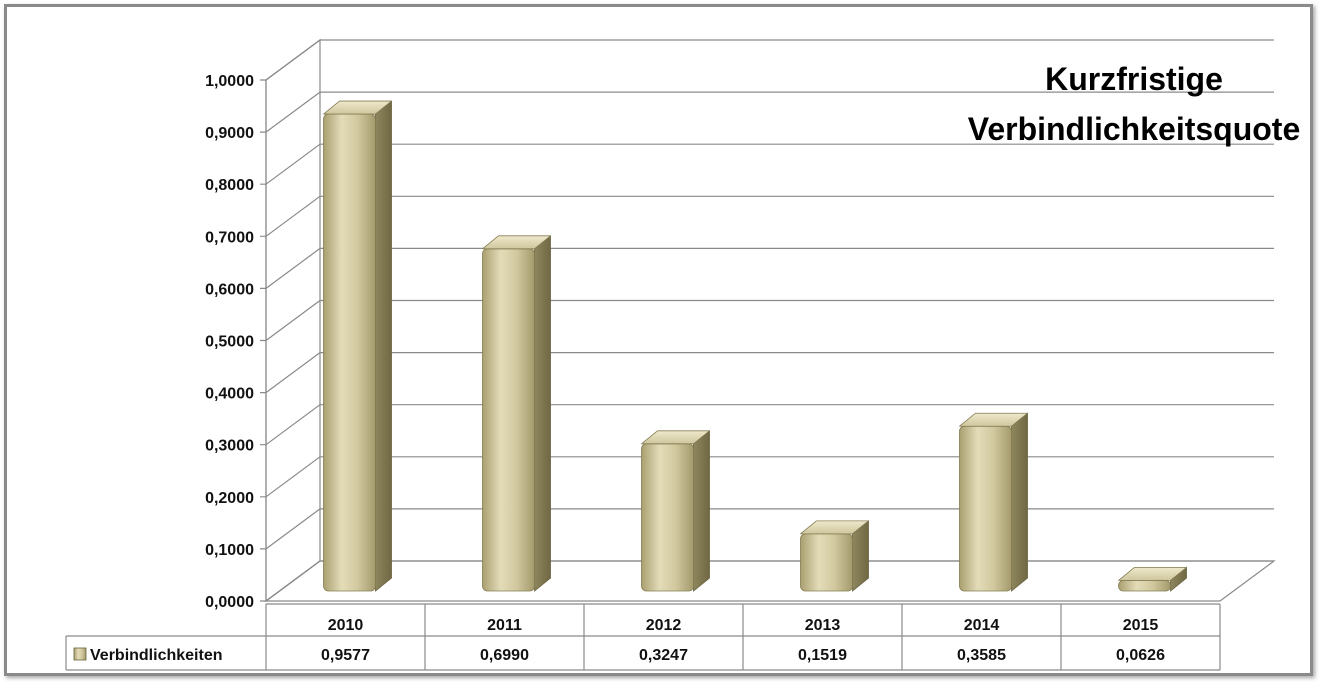 The height and width of the screenshot is (686, 1323). I want to click on x-tick-label: 2015, so click(1141, 625).